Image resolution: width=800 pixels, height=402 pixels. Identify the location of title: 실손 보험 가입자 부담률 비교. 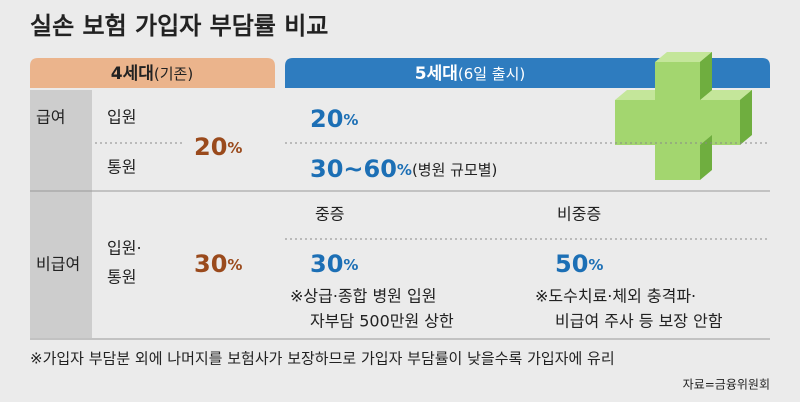
(179, 26).